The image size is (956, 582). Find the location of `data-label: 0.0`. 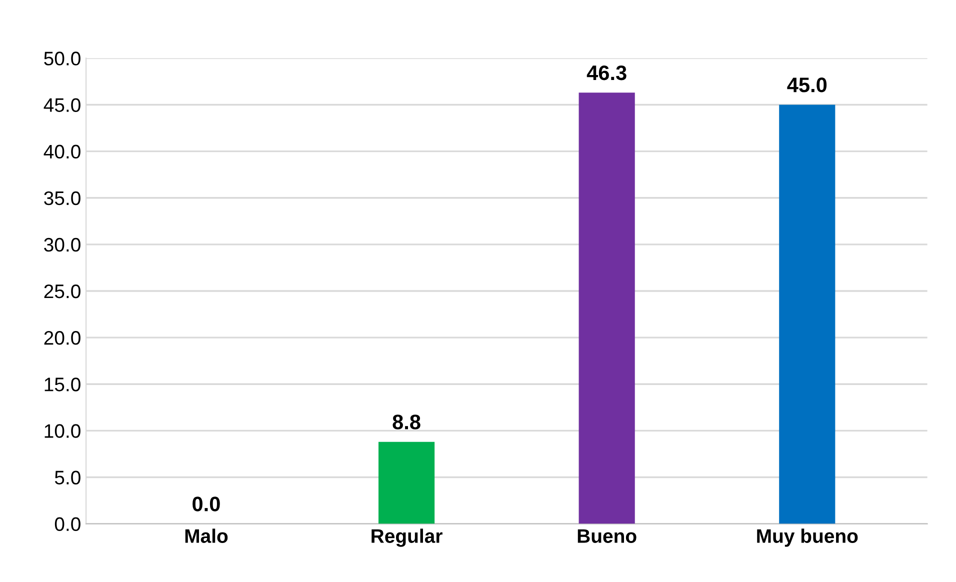

data-label: 0.0 is located at coordinates (206, 504).